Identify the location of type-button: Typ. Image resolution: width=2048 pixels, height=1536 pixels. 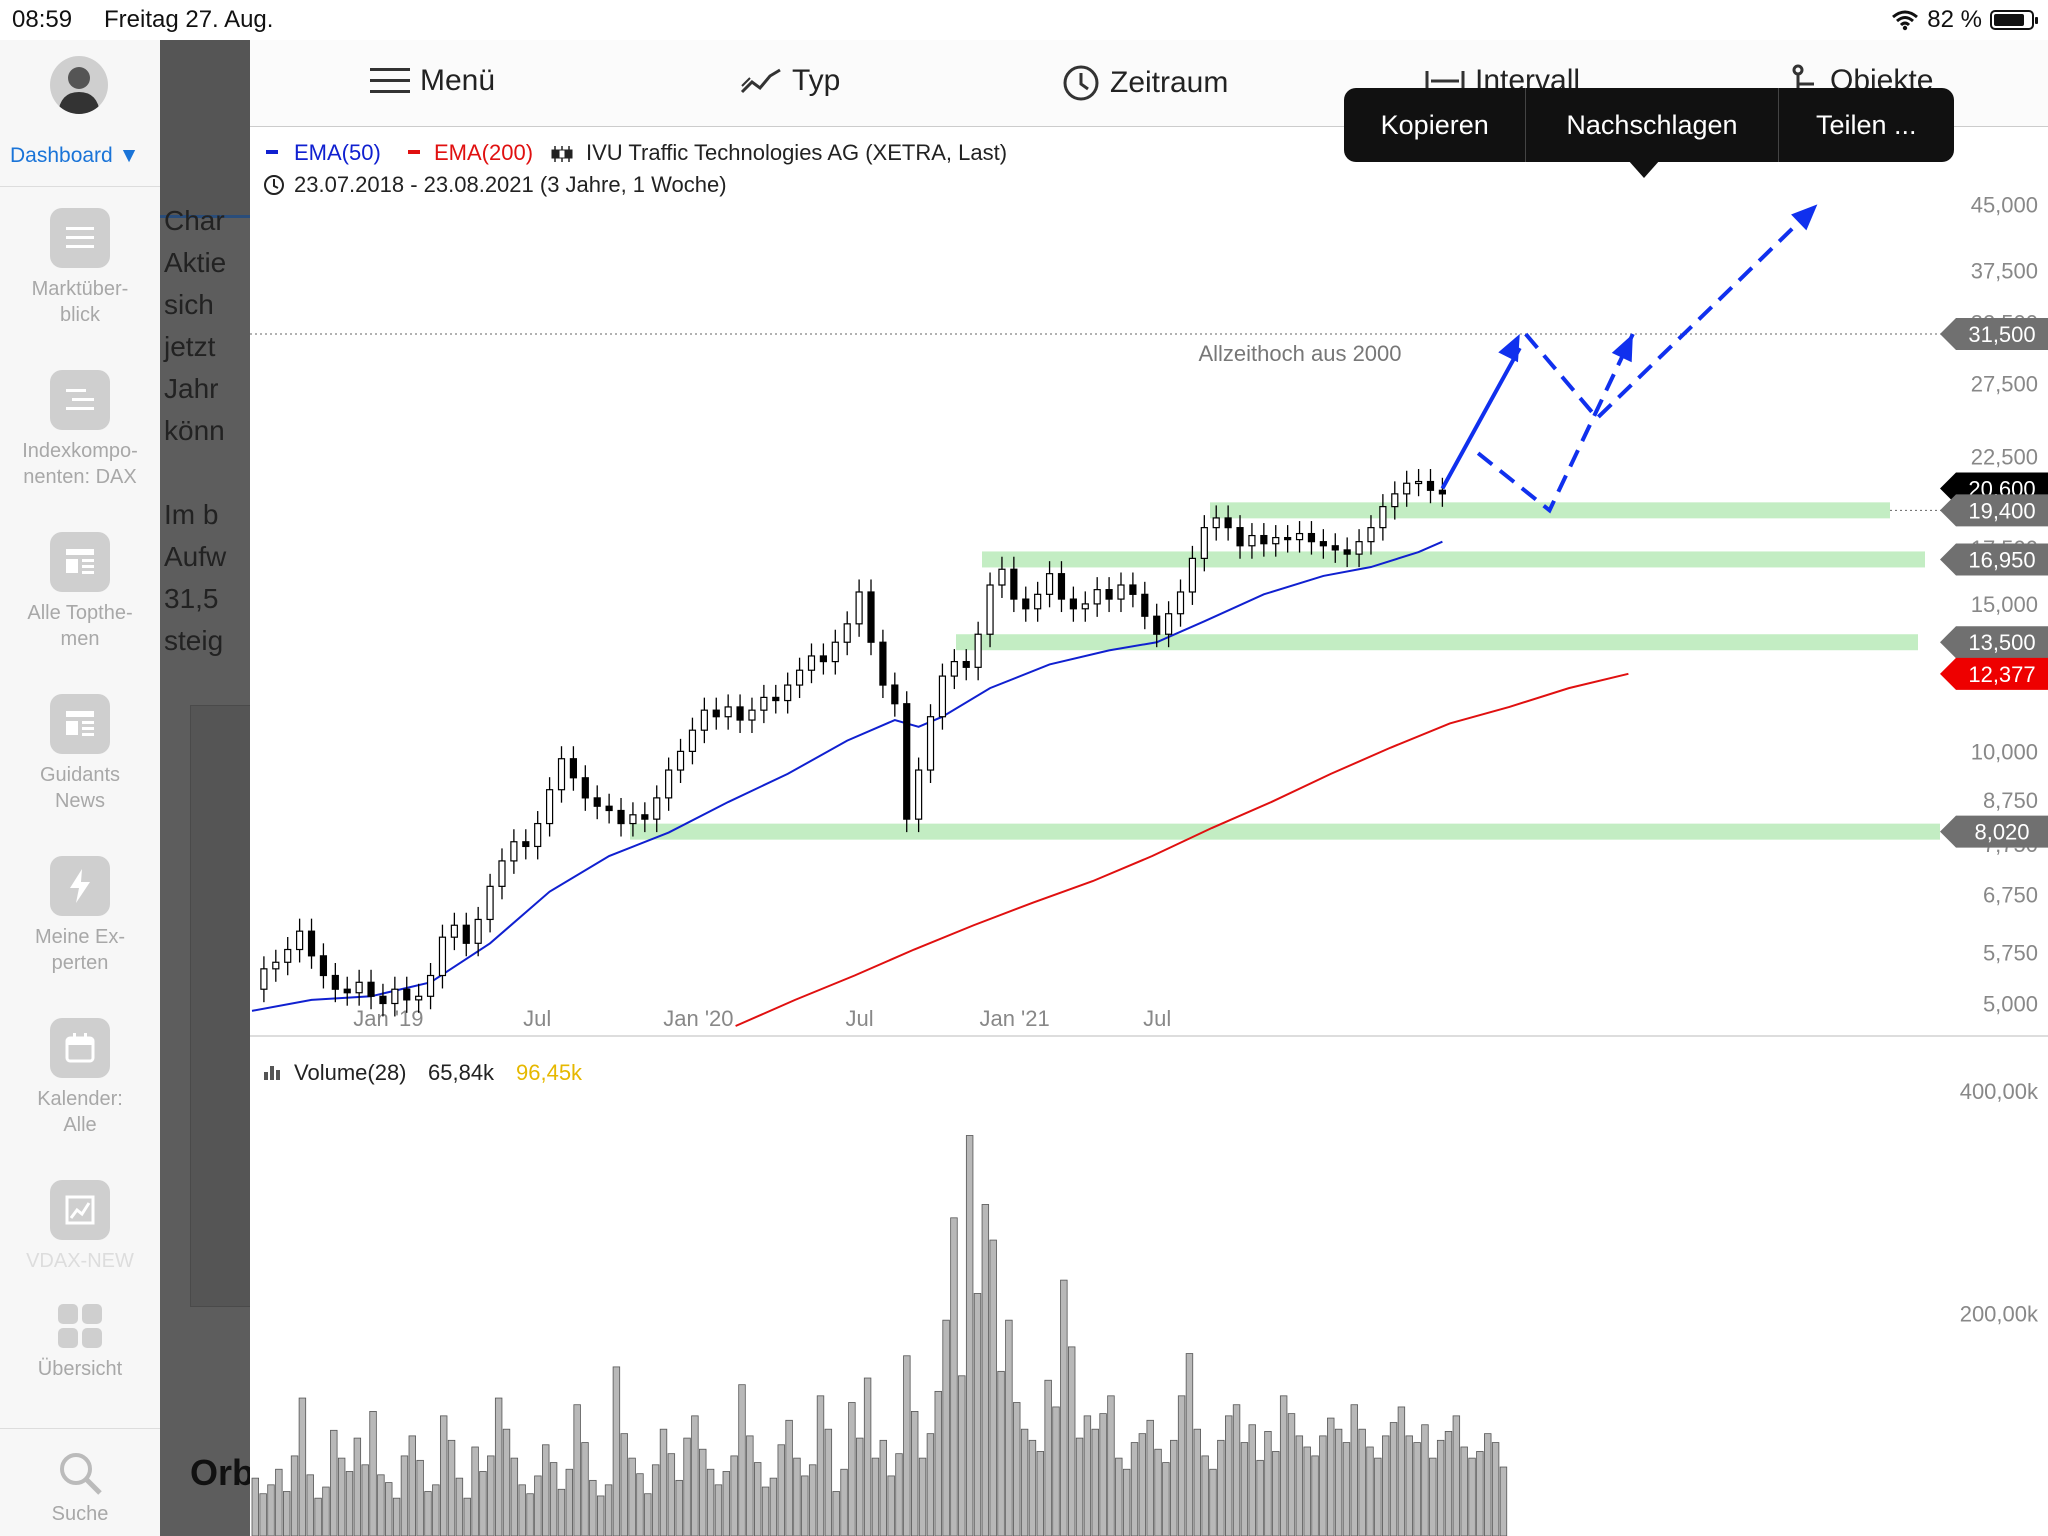
(790, 81).